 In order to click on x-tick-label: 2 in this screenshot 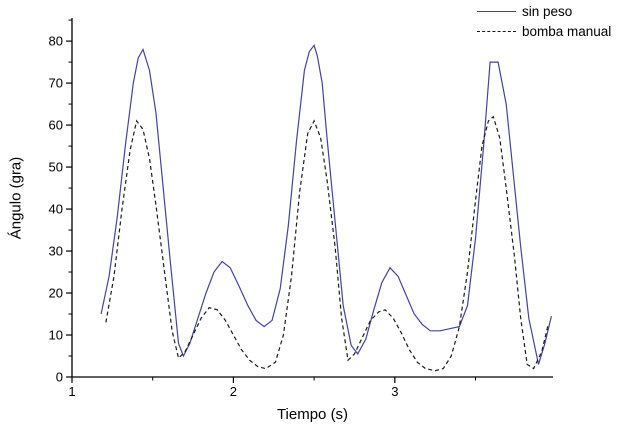, I will do `click(233, 391)`.